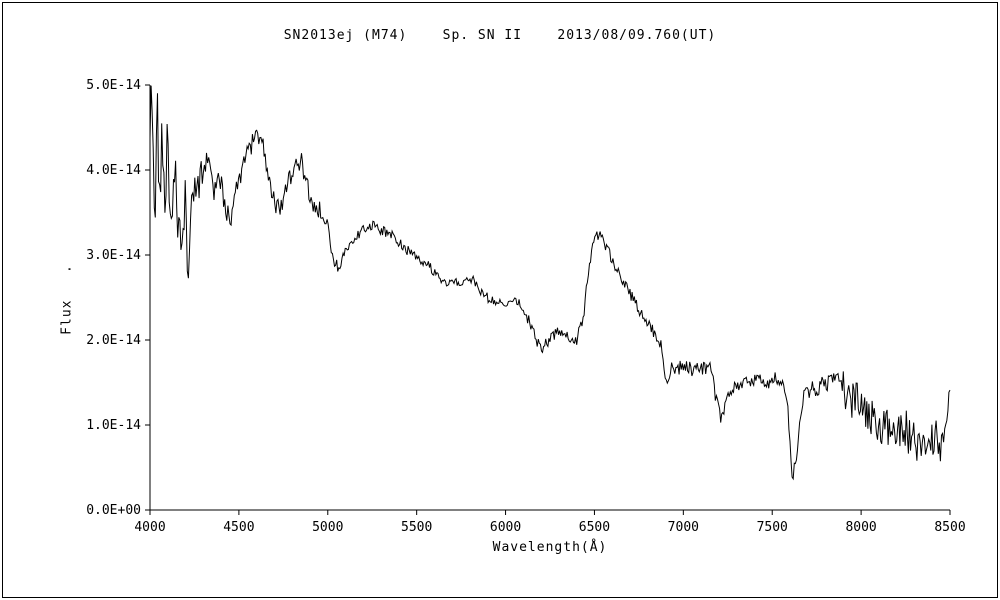 The image size is (1000, 600). What do you see at coordinates (113, 510) in the screenshot?
I see `y-tick-label: 0.0E+00` at bounding box center [113, 510].